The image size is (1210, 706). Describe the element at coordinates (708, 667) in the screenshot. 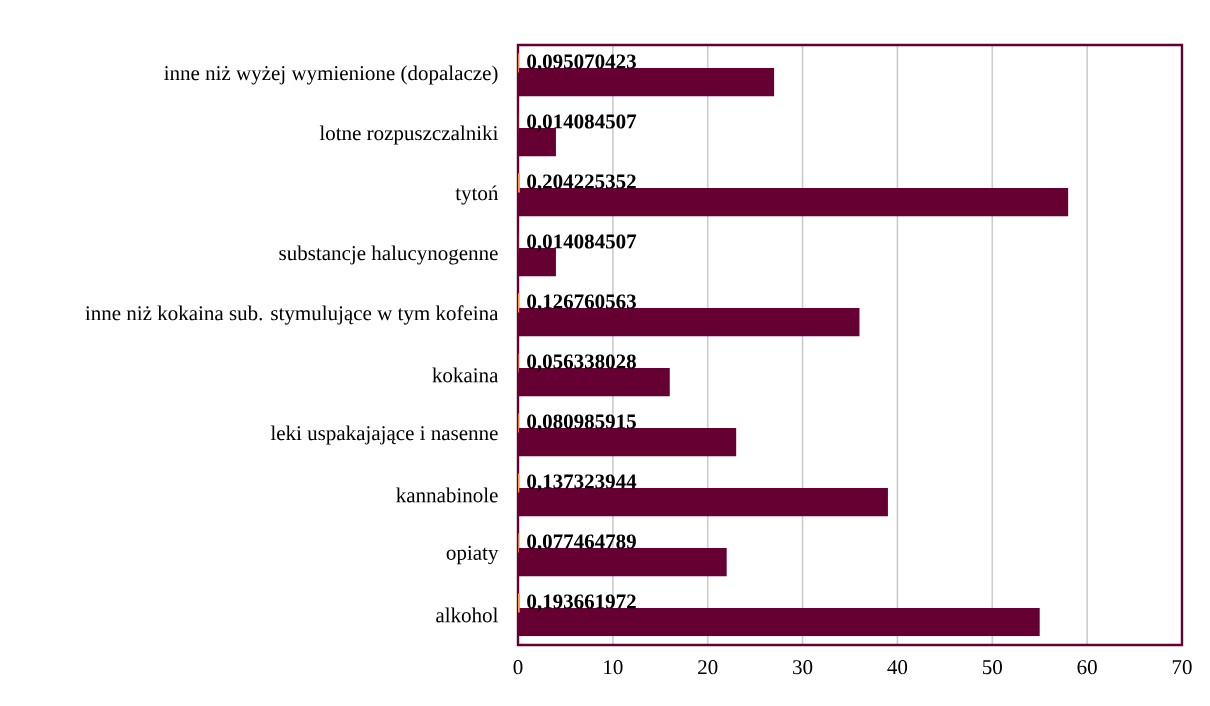

I see `x-tick-label: 20` at that location.